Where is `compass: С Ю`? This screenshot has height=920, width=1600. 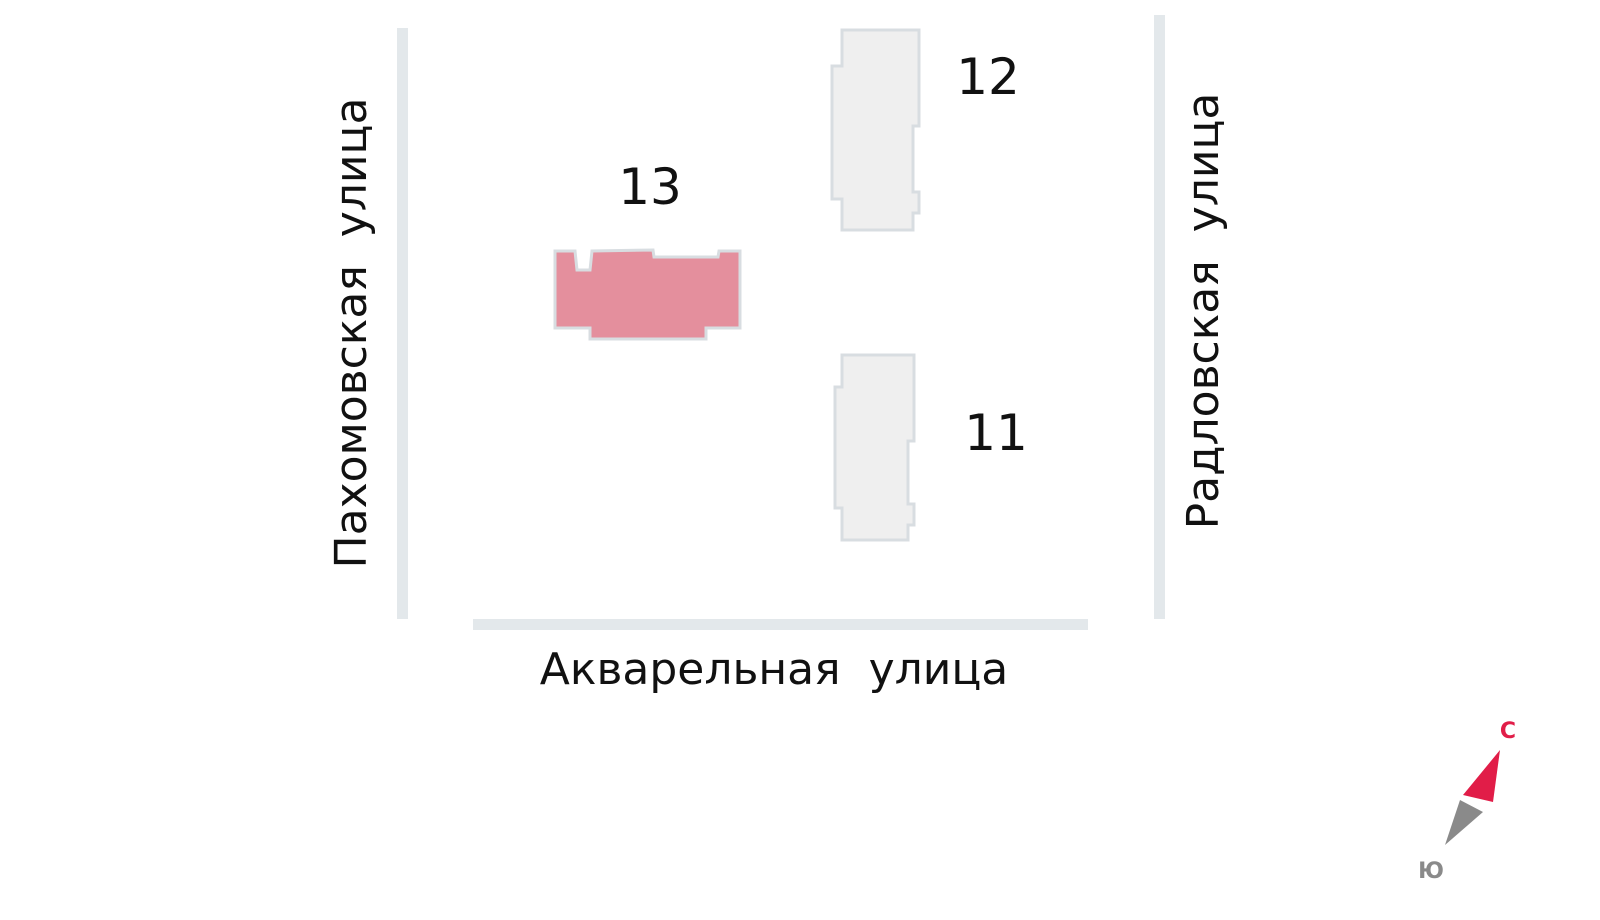 compass: С Ю is located at coordinates (1467, 801).